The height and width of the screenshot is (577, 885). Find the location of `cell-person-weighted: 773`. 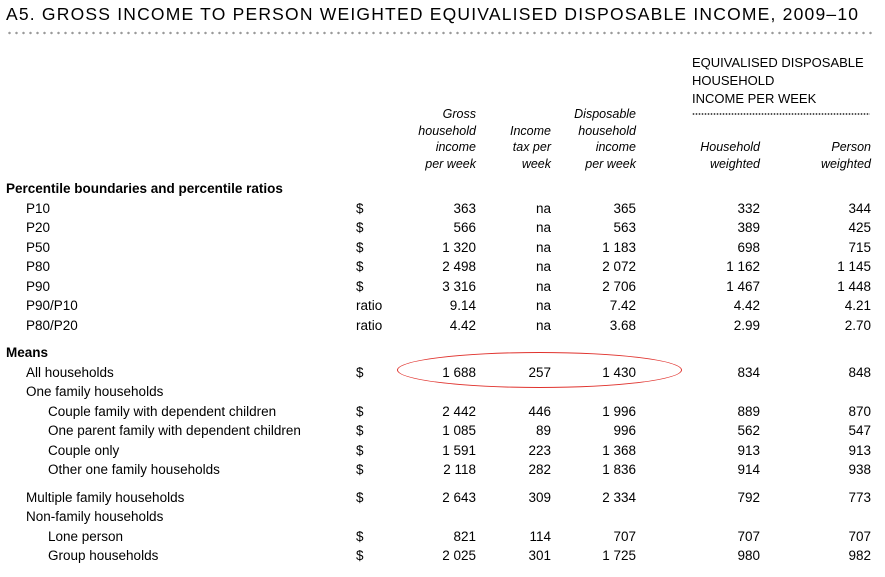

cell-person-weighted: 773 is located at coordinates (859, 497).